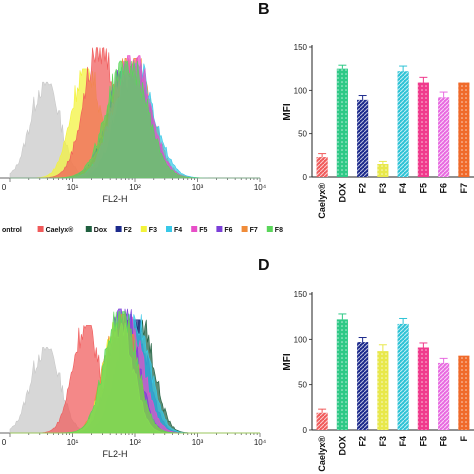 The height and width of the screenshot is (474, 474). What do you see at coordinates (264, 9) in the screenshot?
I see `panel-label-b: B` at bounding box center [264, 9].